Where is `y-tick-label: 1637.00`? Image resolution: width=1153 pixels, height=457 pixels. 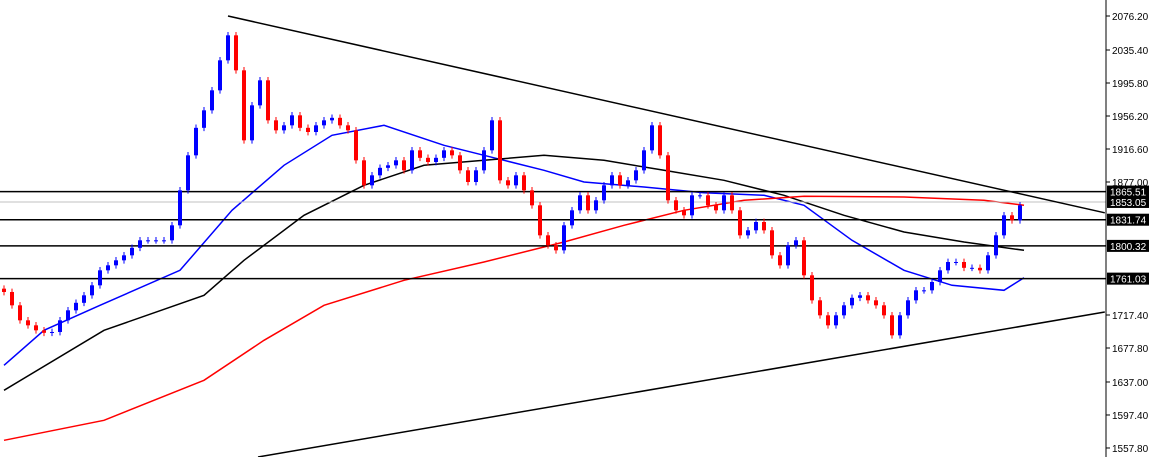
y-tick-label: 1637.00 is located at coordinates (1130, 383).